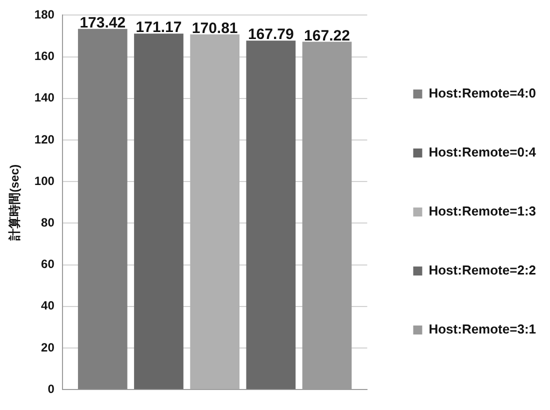 Image resolution: width=550 pixels, height=410 pixels. I want to click on y-tick-label: 160, so click(44, 56).